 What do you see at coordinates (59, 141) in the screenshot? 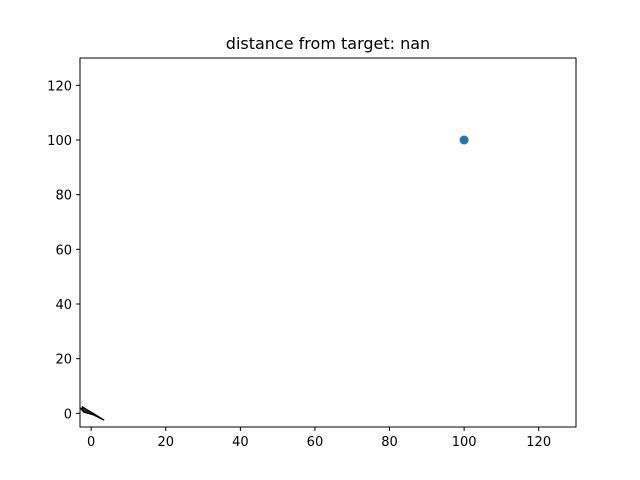
I see `y-tick-label: 100` at bounding box center [59, 141].